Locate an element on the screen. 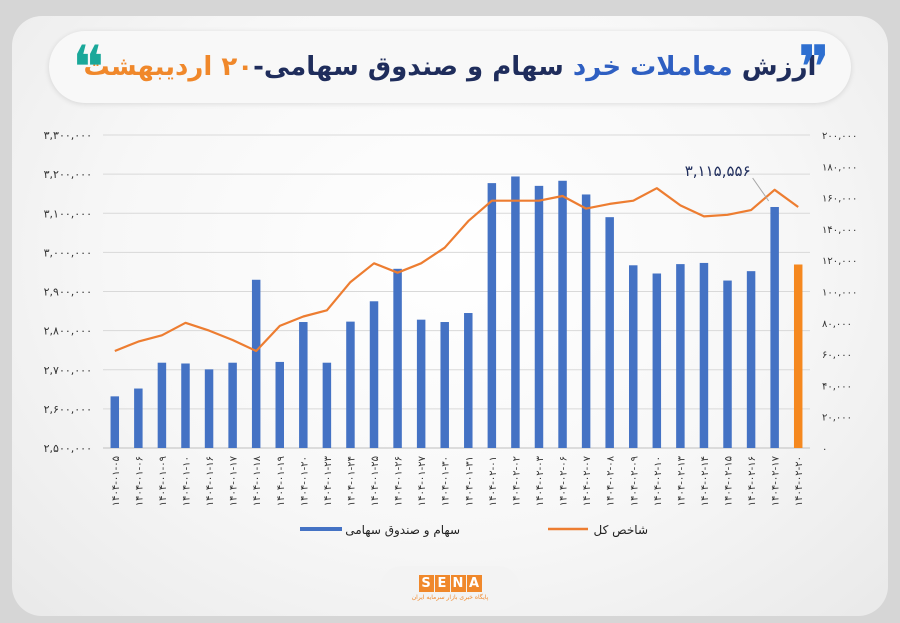  title-part-3: سهام و صندوق سهامی- is located at coordinates (408, 67).